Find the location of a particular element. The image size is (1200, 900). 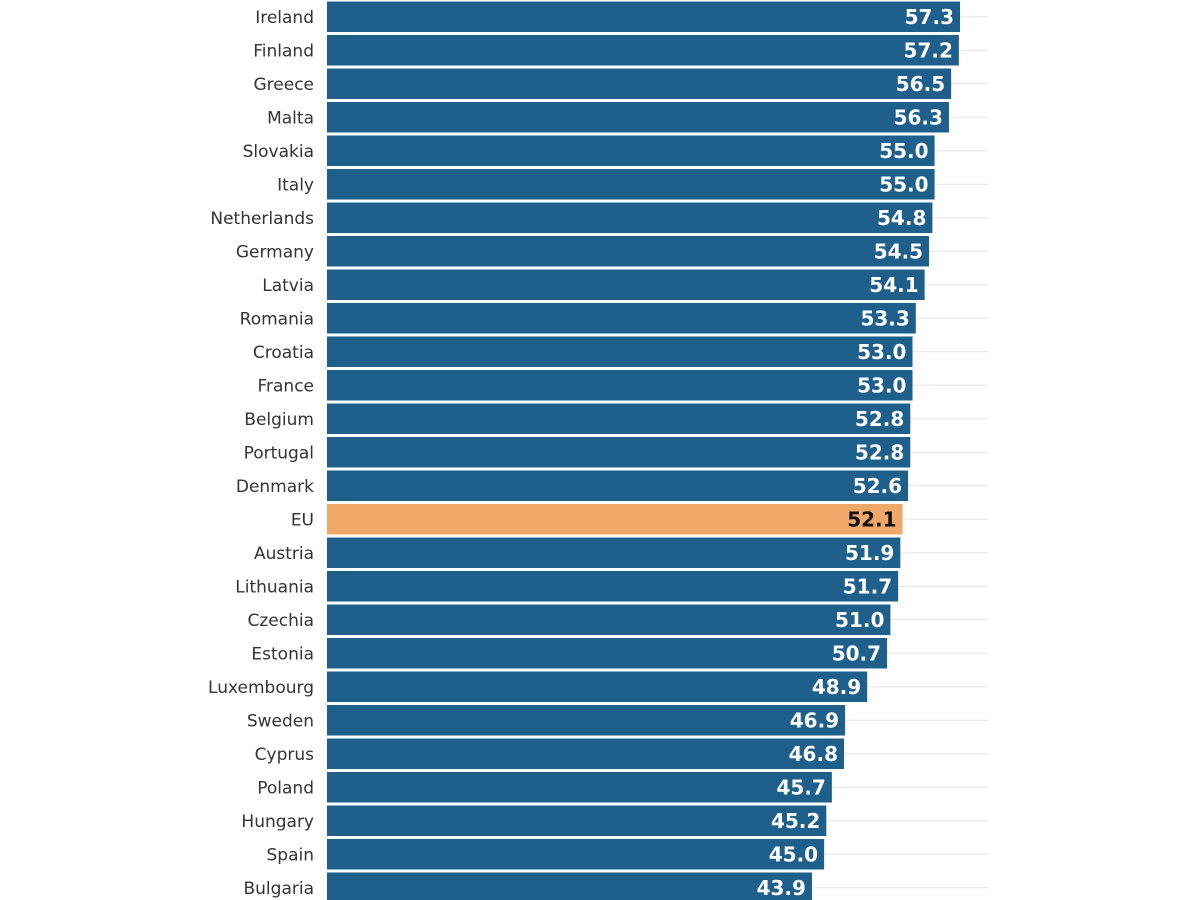

value-label: 56.3 is located at coordinates (918, 117).